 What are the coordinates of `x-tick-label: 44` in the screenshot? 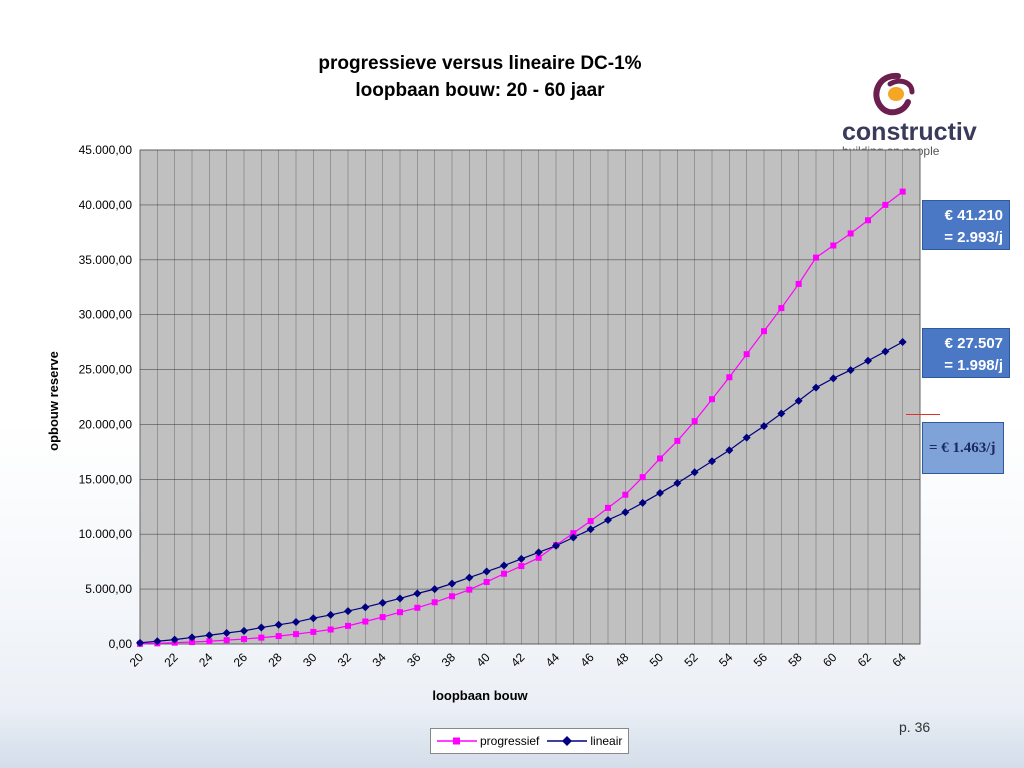 It's located at (553, 660).